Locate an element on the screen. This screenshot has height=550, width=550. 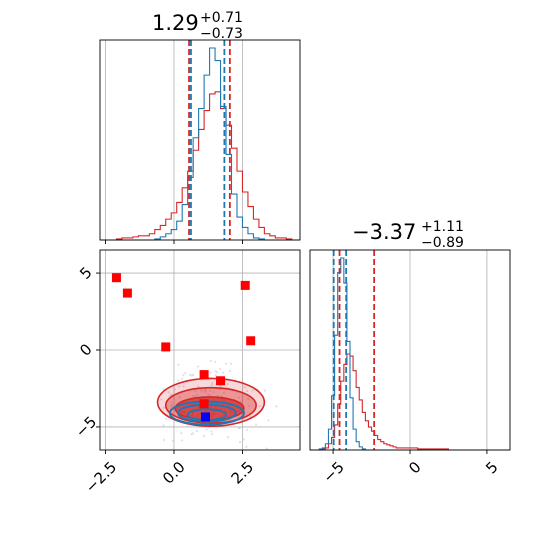
param1-hist-series-a is located at coordinates (200, 144).